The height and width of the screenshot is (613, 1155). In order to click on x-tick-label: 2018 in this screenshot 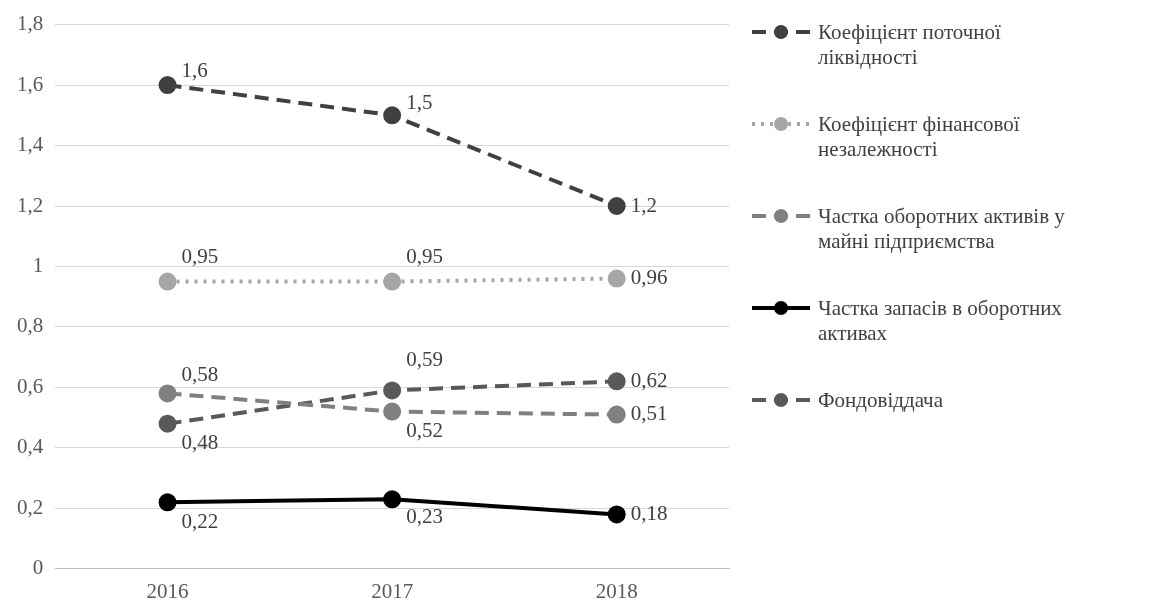, I will do `click(616, 590)`.